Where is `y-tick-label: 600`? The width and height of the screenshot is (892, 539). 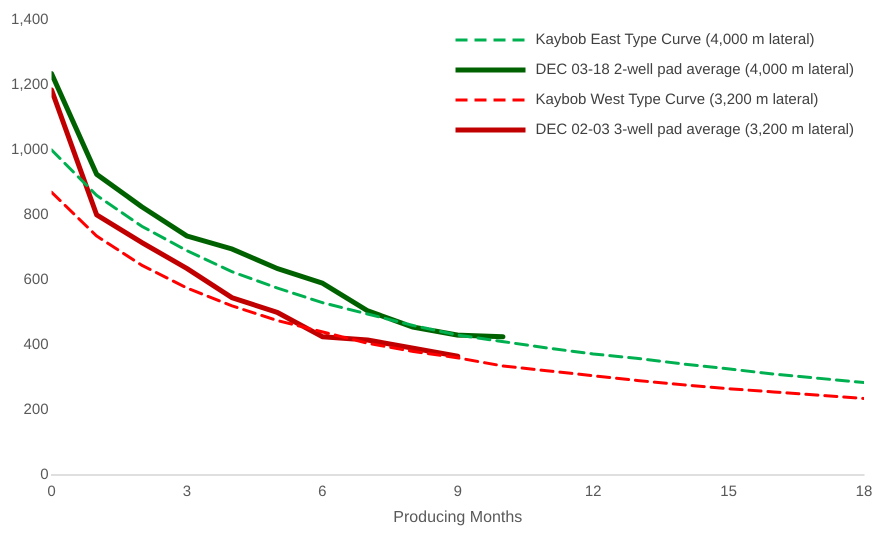
y-tick-label: 600 is located at coordinates (36, 279).